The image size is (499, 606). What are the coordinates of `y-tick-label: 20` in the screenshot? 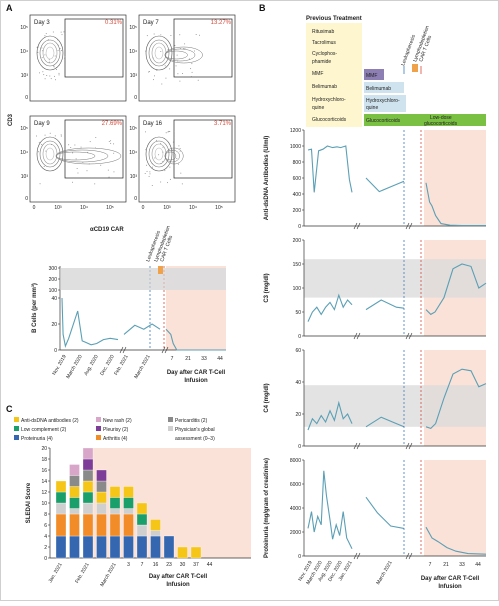 It's located at (44, 449).